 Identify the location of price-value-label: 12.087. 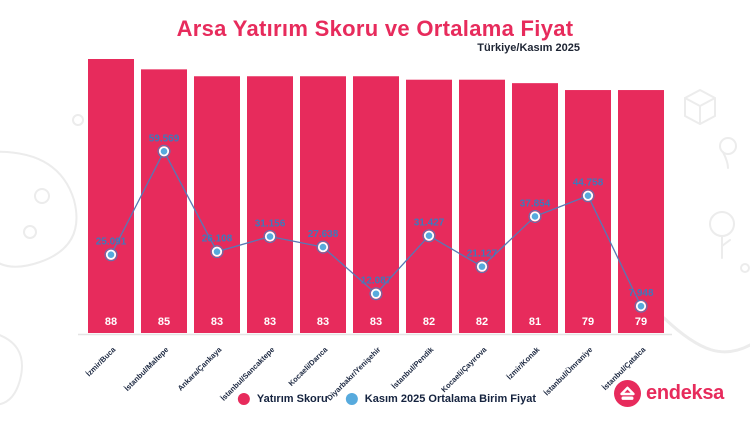
(376, 281).